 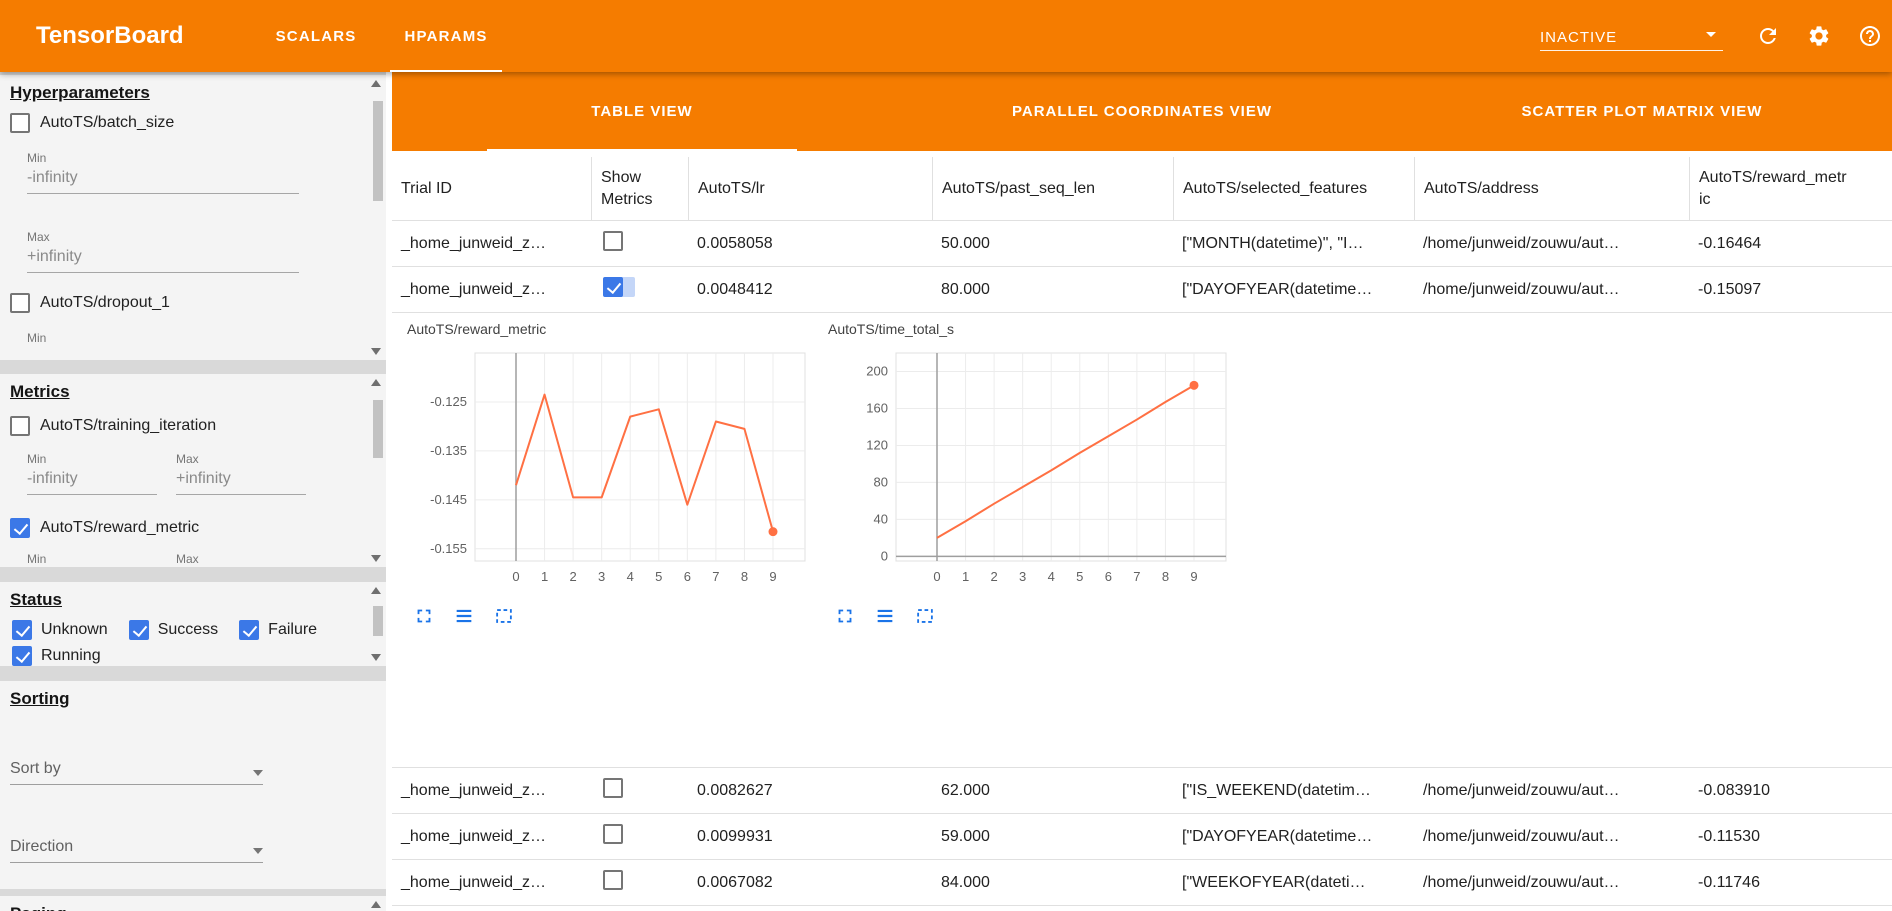 I want to click on section-sorting: Sorting Sort by Direction, so click(x=193, y=785).